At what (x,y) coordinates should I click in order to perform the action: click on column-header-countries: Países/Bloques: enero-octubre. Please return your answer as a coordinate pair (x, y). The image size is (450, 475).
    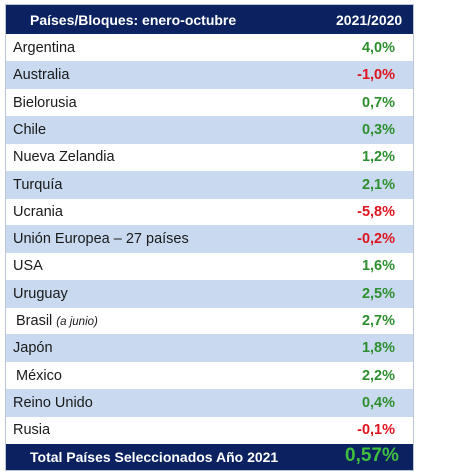
    Looking at the image, I should click on (133, 20).